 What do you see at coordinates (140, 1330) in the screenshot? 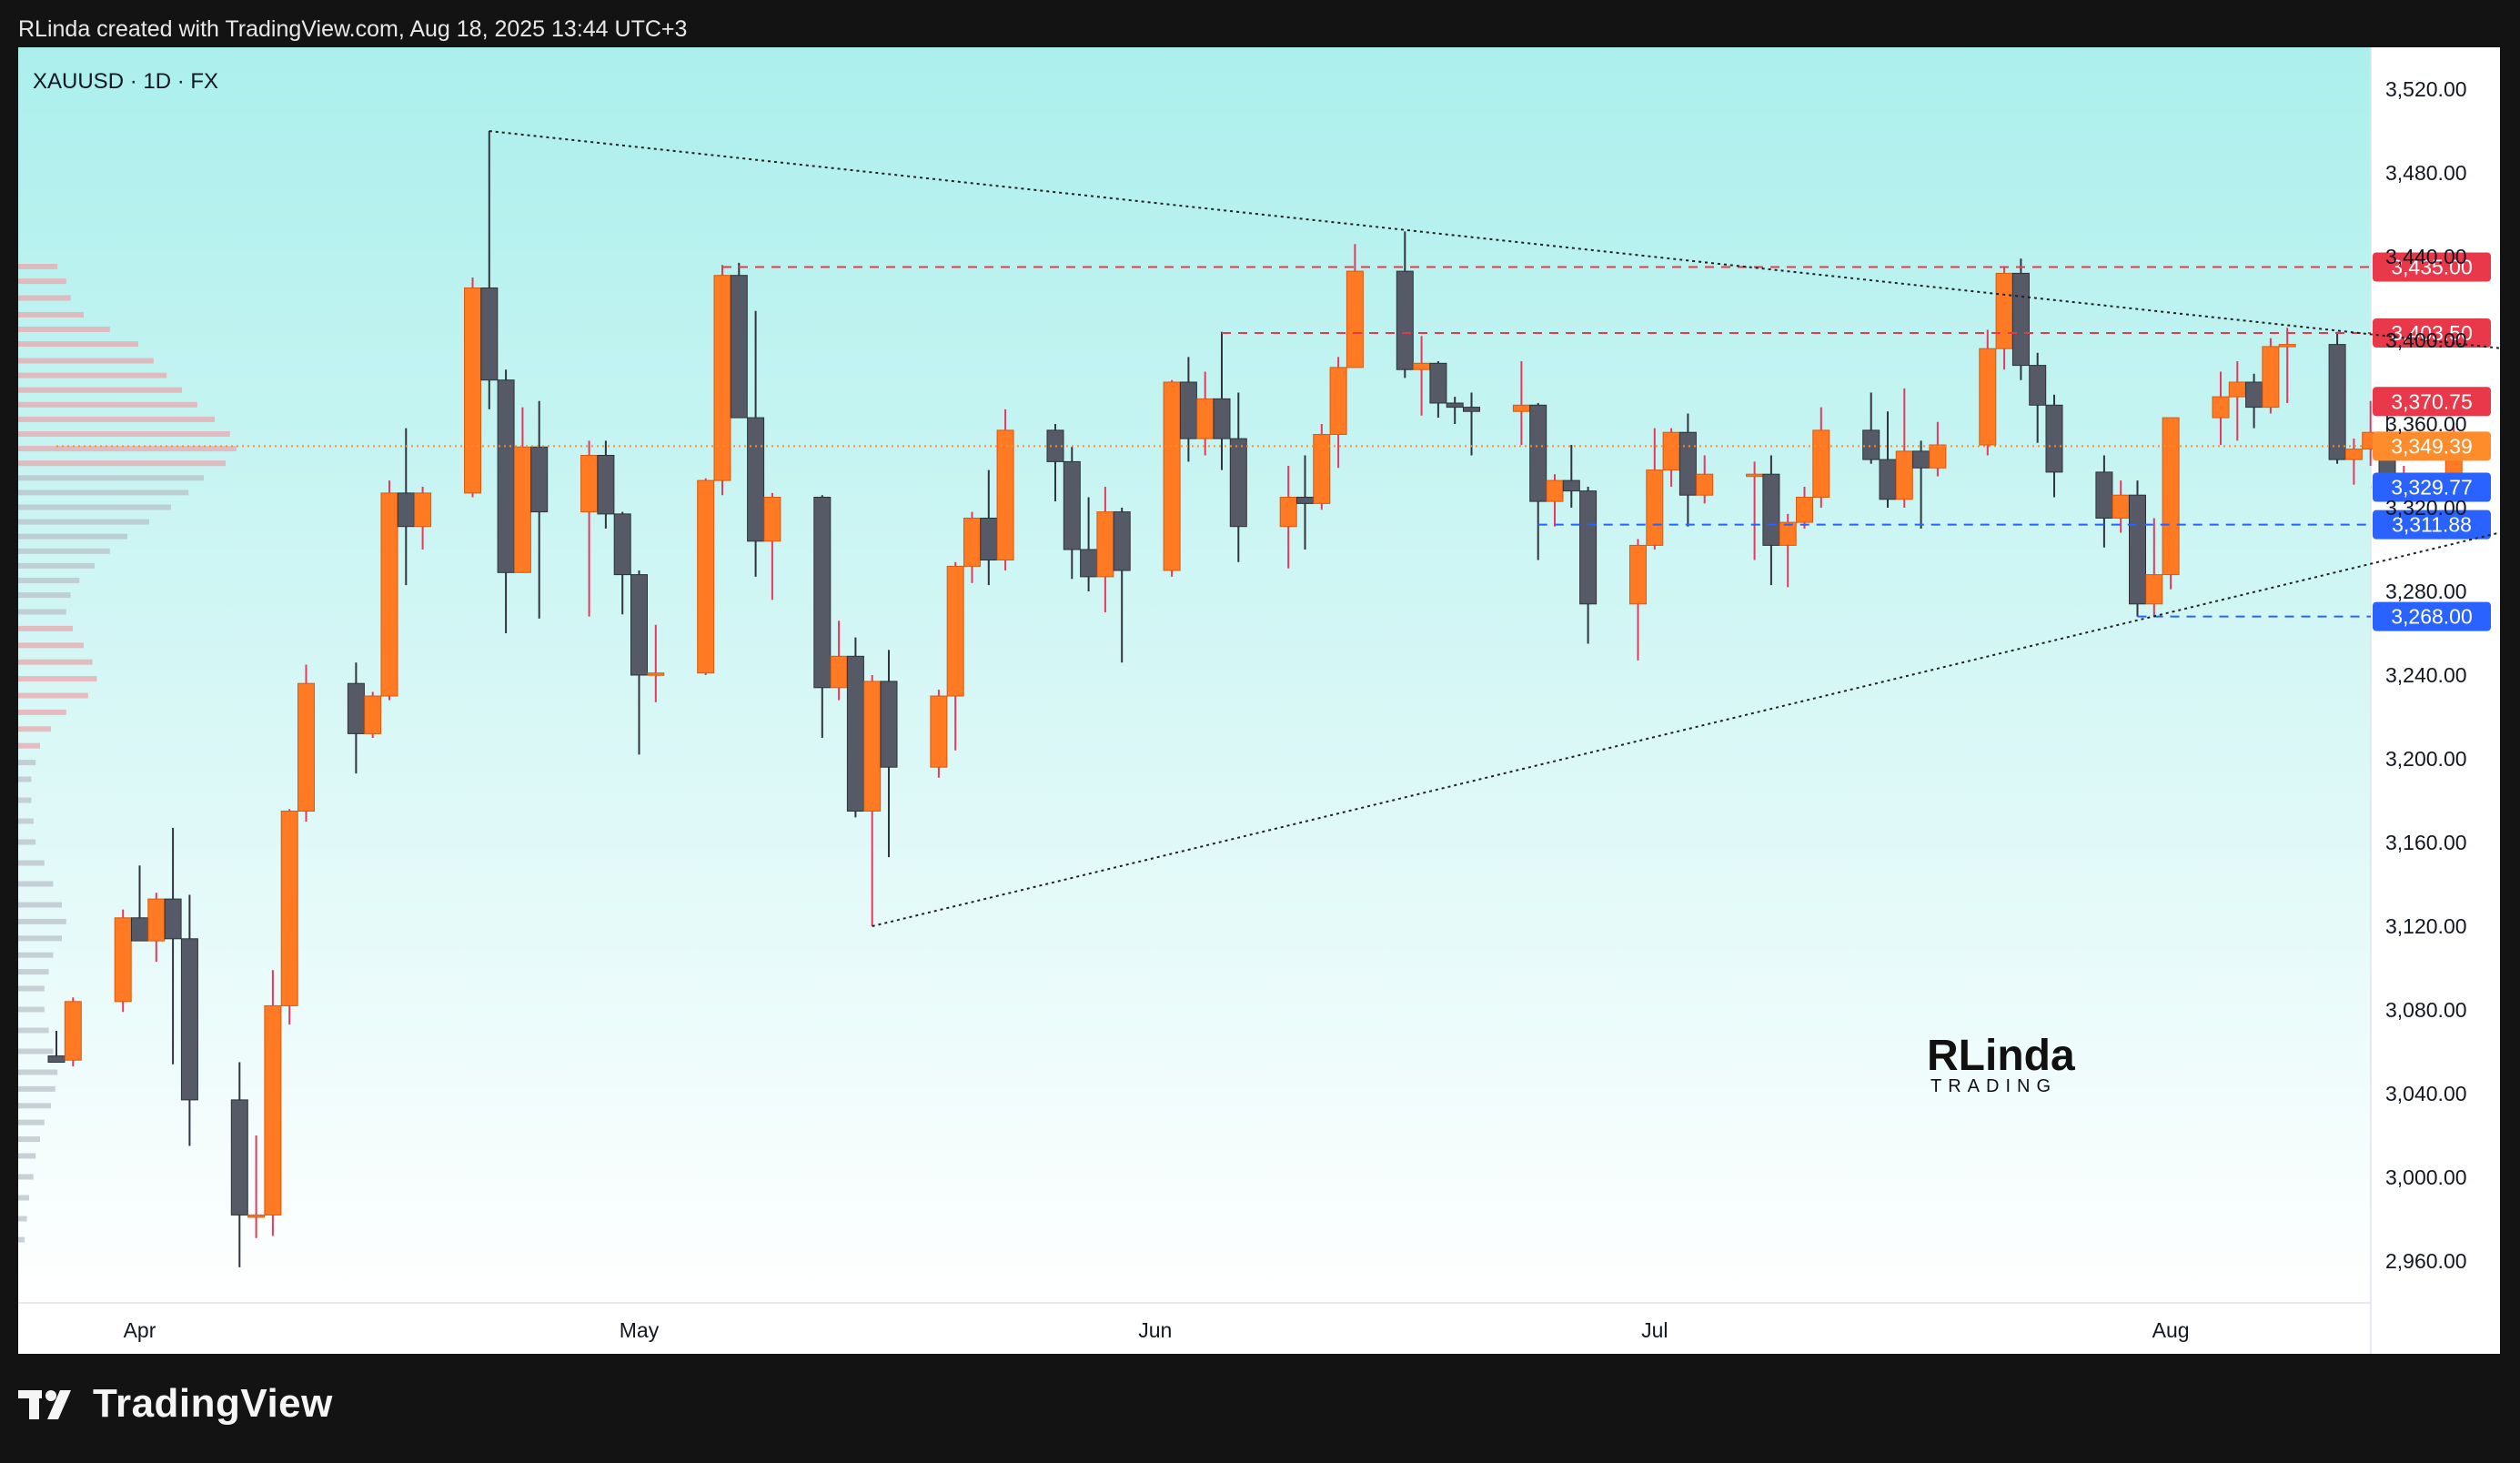
I see `time-tick-label: Apr` at bounding box center [140, 1330].